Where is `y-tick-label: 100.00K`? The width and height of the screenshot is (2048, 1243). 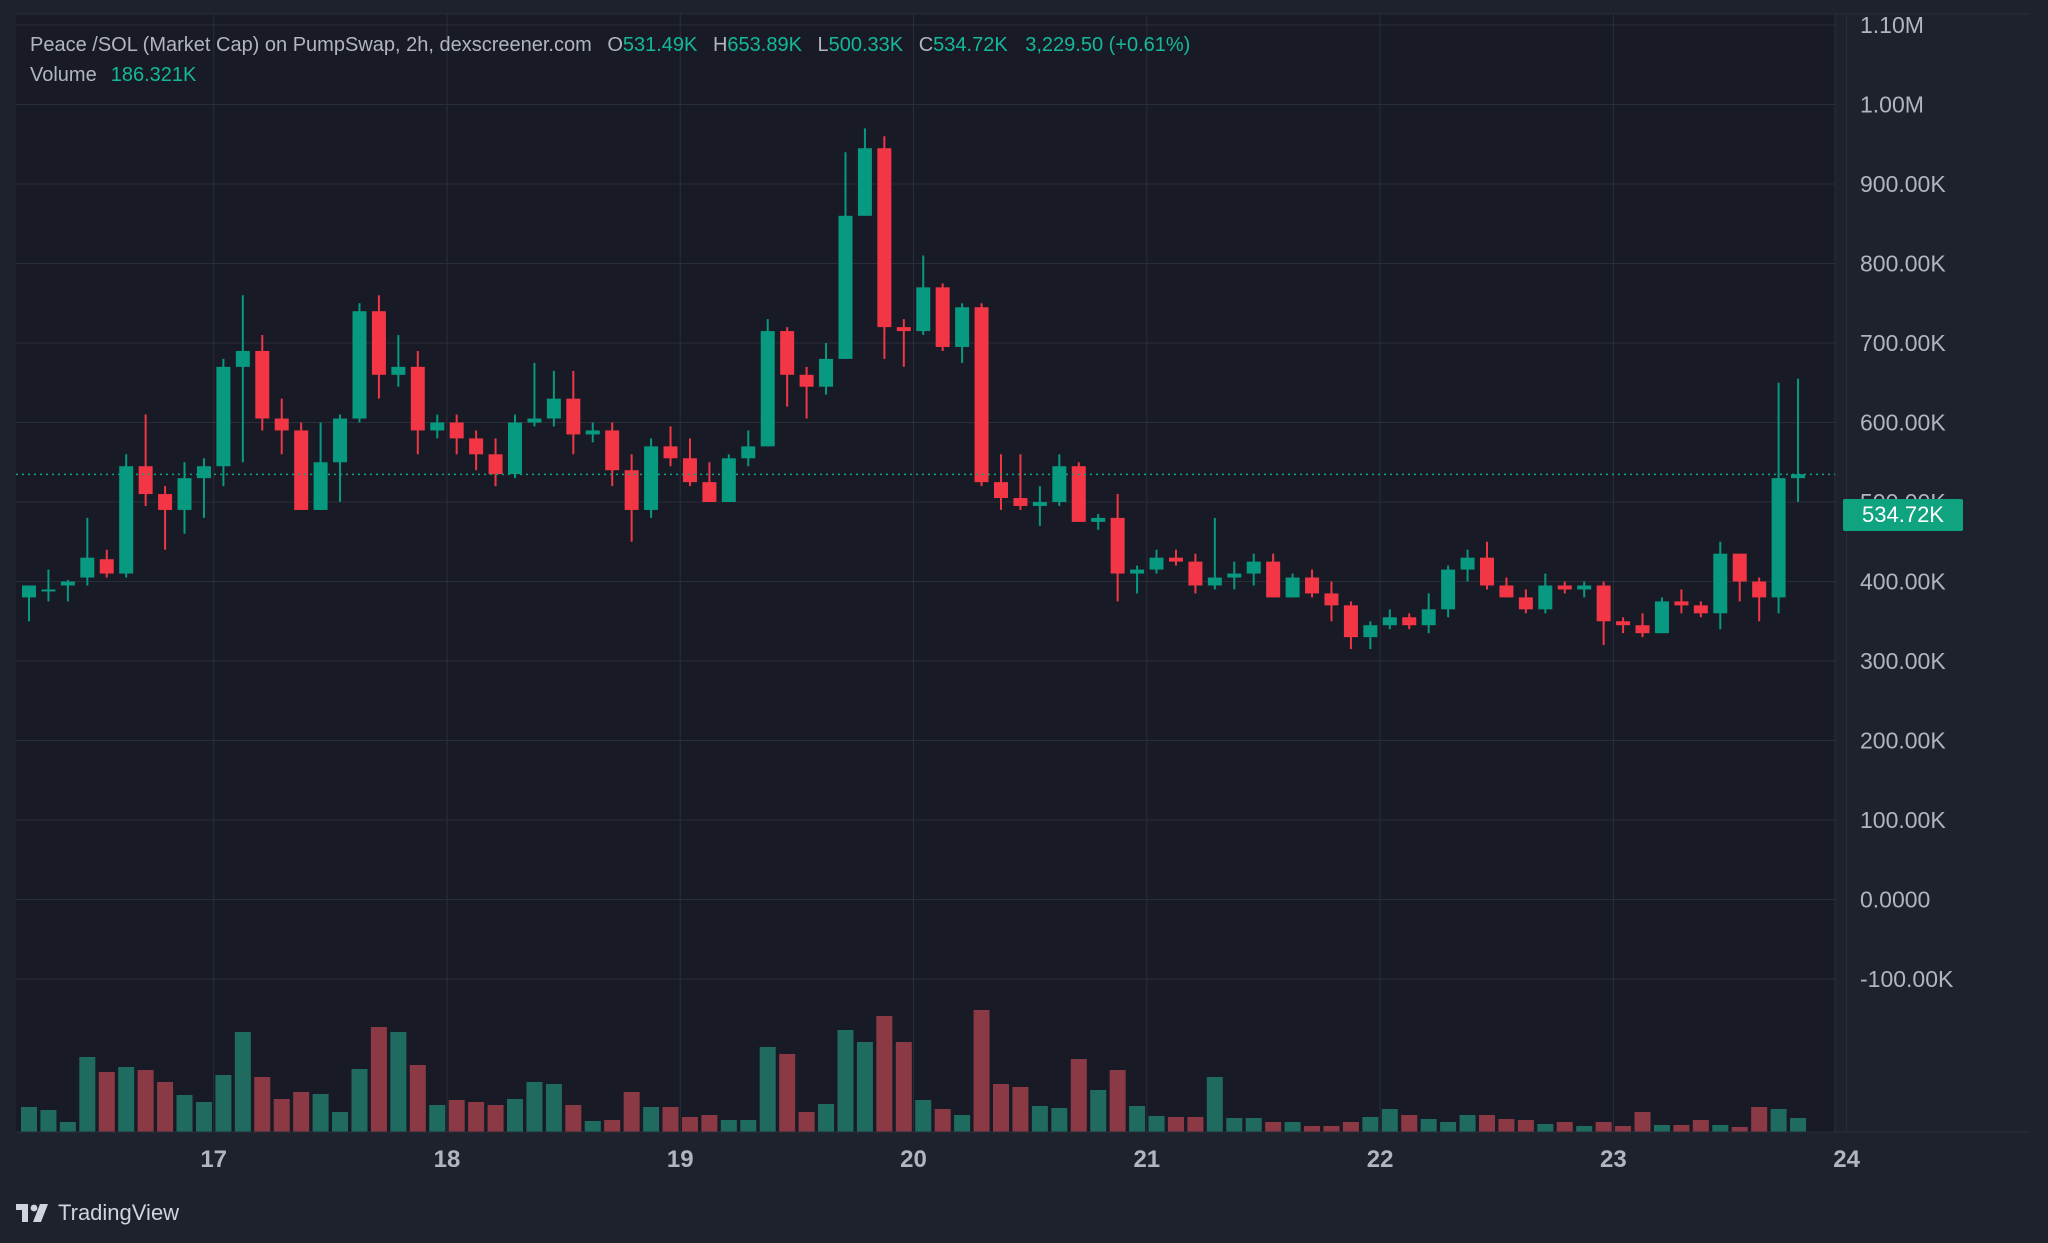 y-tick-label: 100.00K is located at coordinates (1903, 820).